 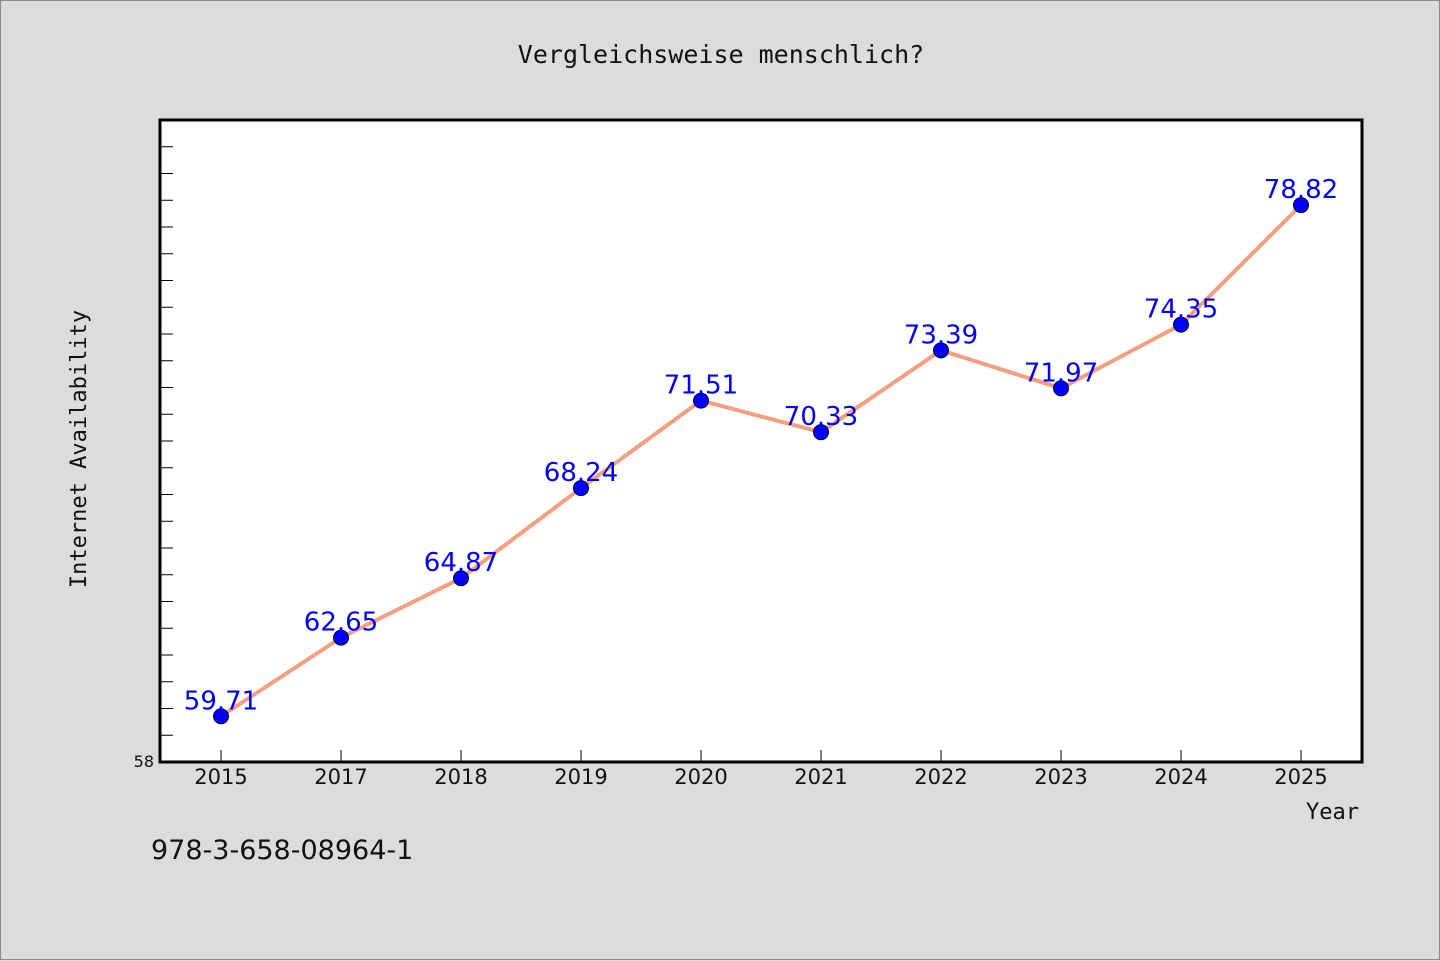 What do you see at coordinates (821, 417) in the screenshot?
I see `data-label: 70.33` at bounding box center [821, 417].